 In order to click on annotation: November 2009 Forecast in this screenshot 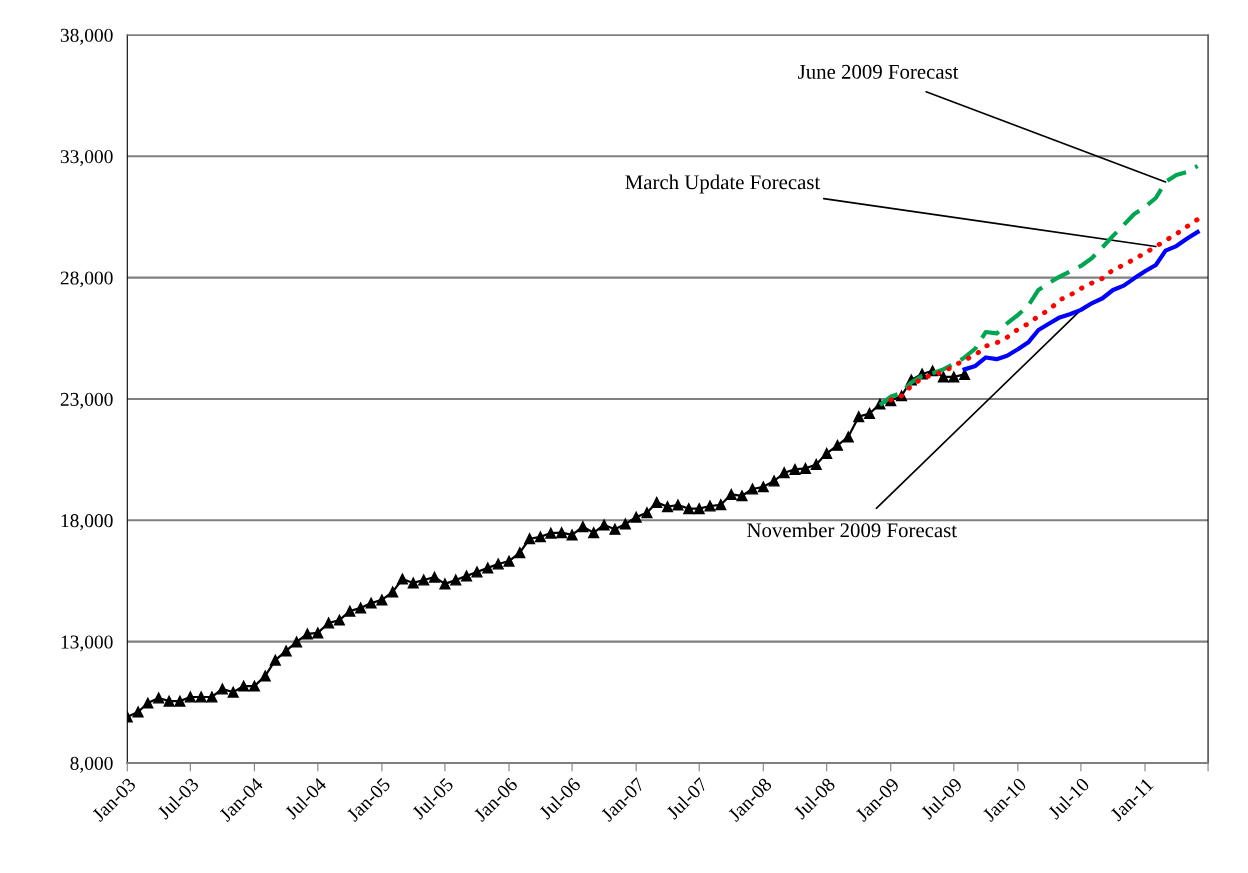, I will do `click(852, 530)`.